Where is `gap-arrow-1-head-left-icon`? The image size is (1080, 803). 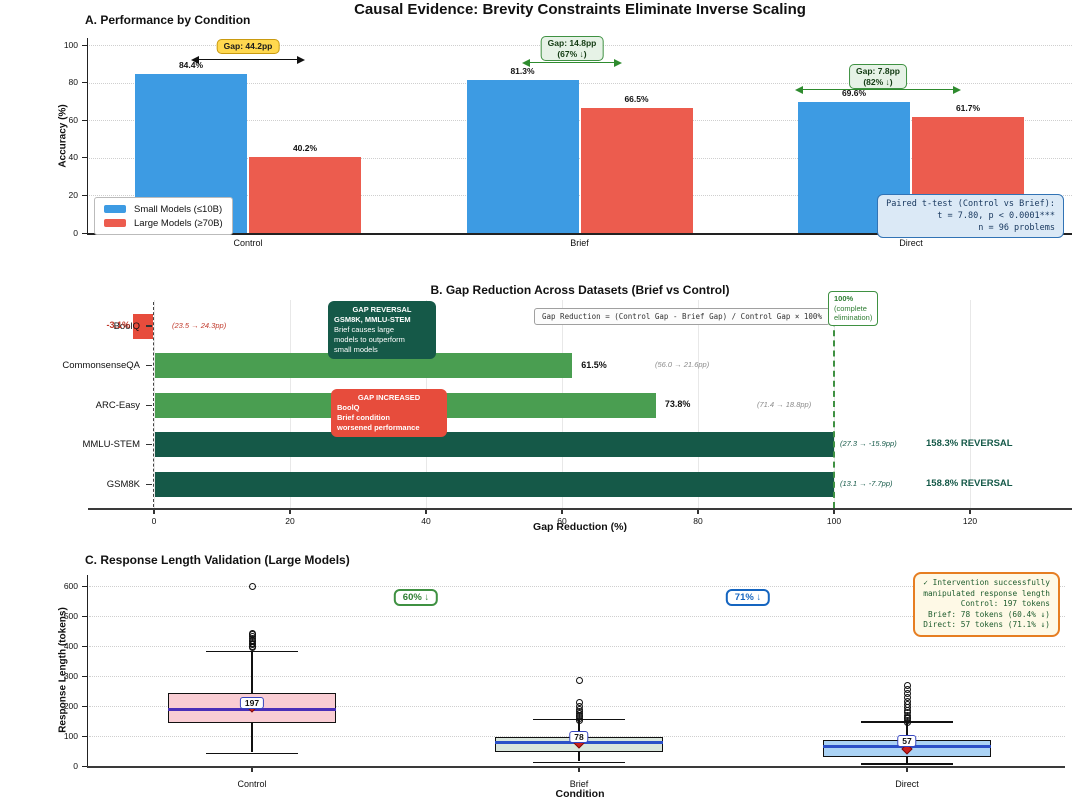
gap-arrow-1-head-left-icon is located at coordinates (526, 63).